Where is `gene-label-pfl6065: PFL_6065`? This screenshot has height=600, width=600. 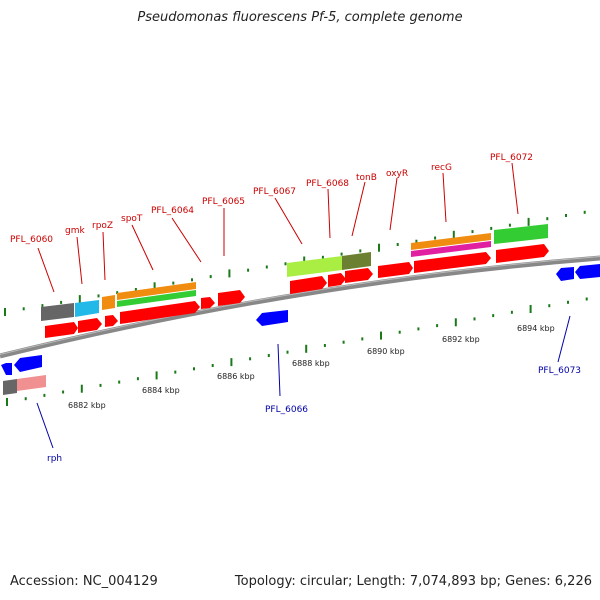
gene-label-pfl6065: PFL_6065 is located at coordinates (223, 202).